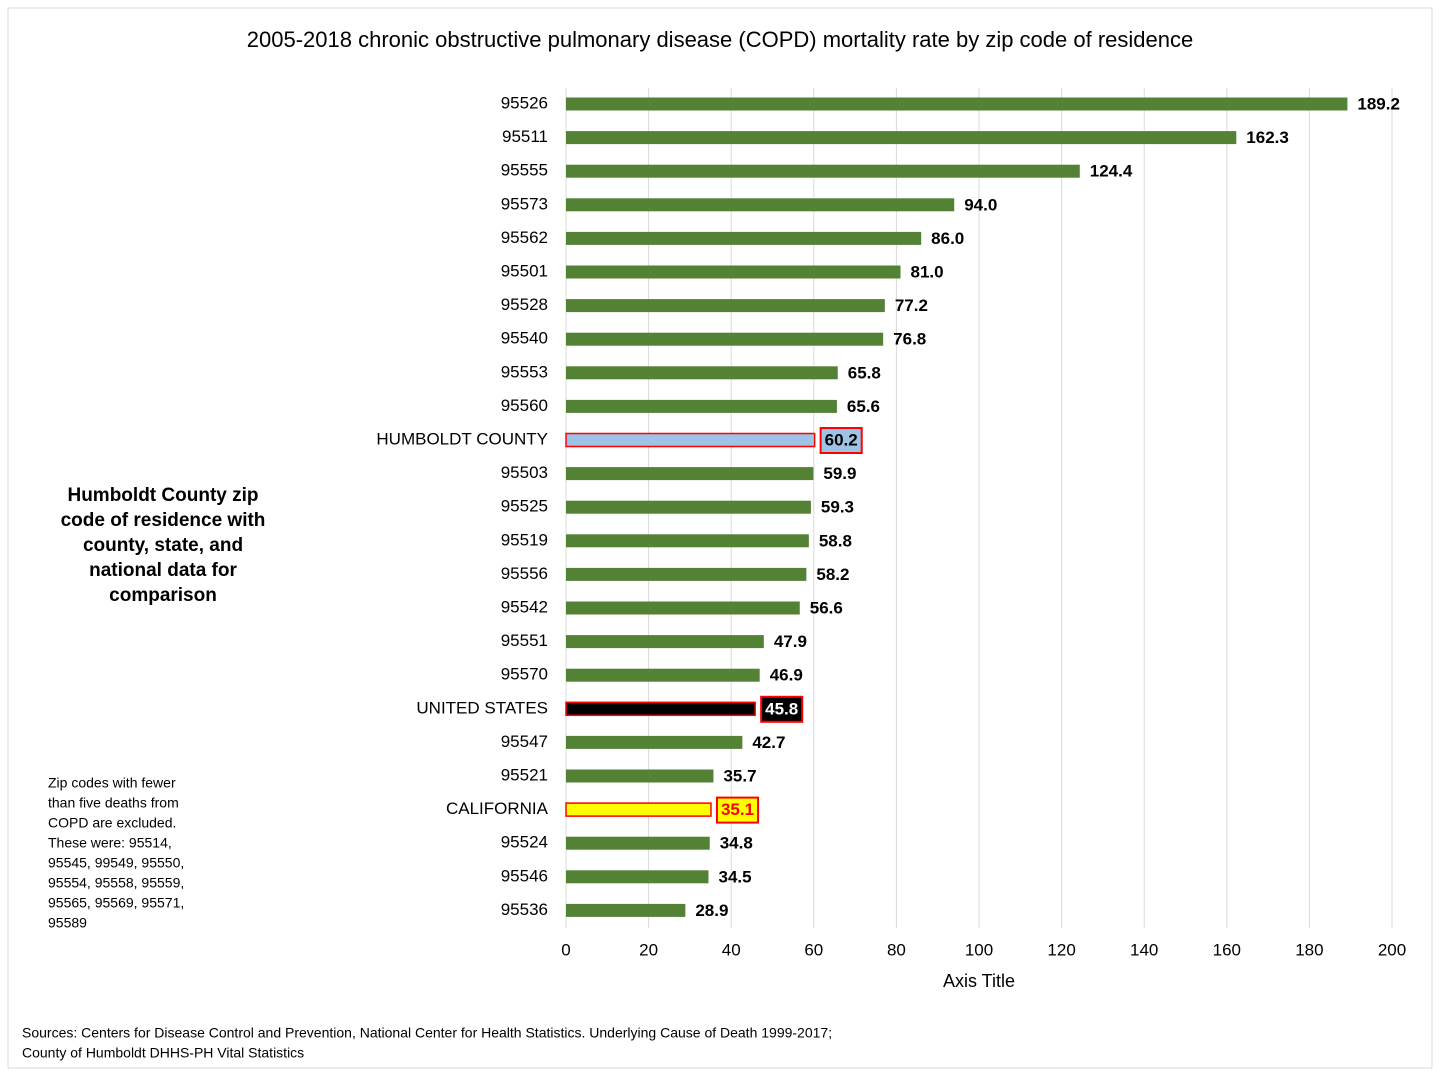  I want to click on y-tick-label: 95546, so click(524, 875).